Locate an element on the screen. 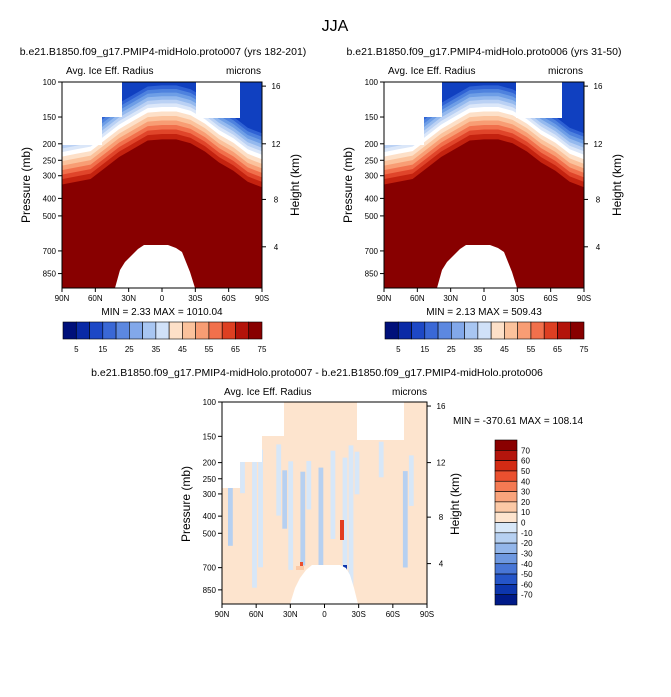 This screenshot has height=697, width=671. y-tick-label: 700 is located at coordinates (372, 251).